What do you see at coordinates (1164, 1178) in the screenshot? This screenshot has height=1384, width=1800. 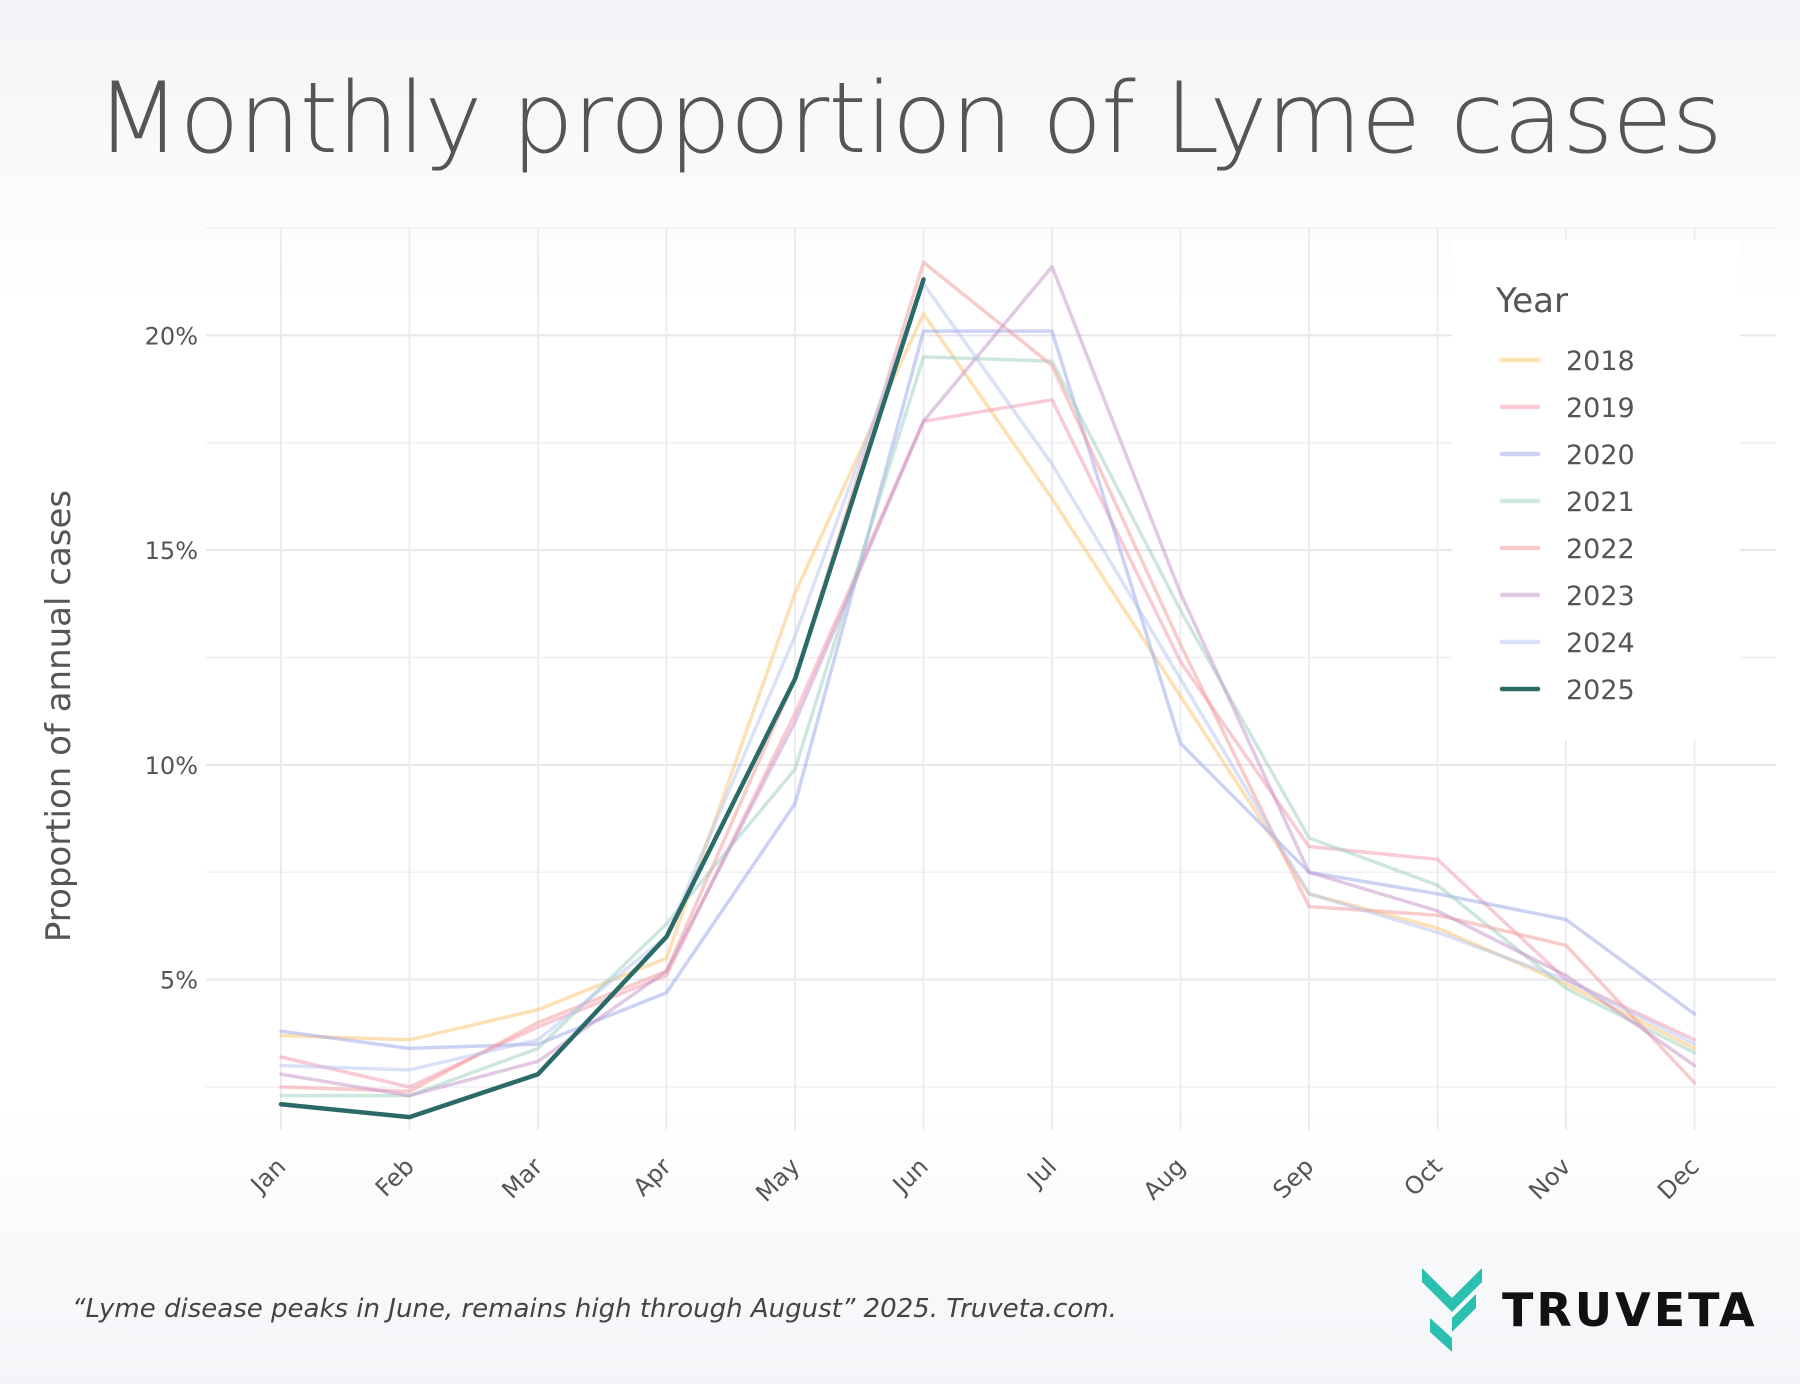 I see `x-tick-label: Aug` at bounding box center [1164, 1178].